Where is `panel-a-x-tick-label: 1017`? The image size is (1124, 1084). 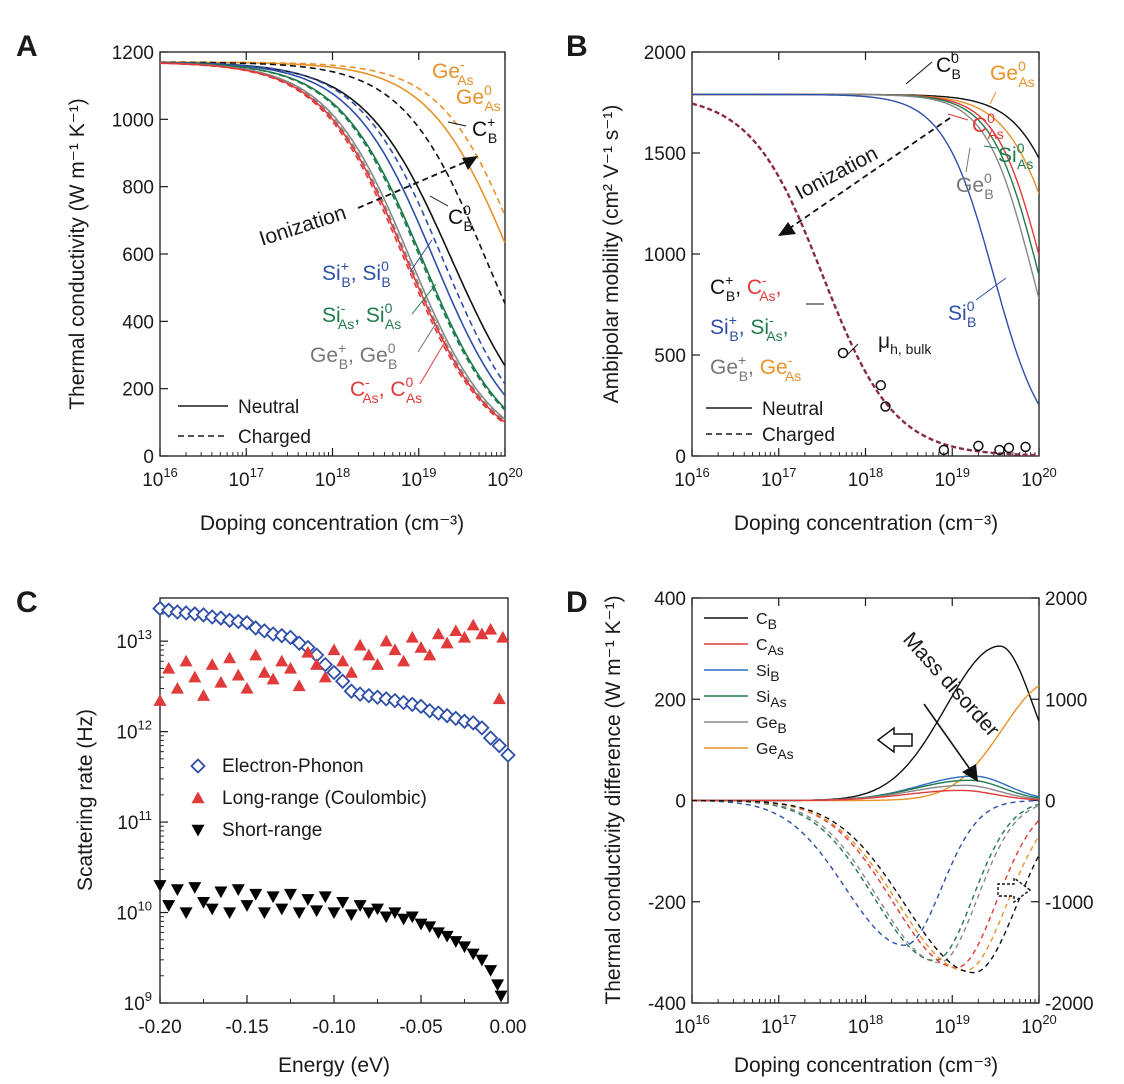
panel-a-x-tick-label: 1017 is located at coordinates (246, 478).